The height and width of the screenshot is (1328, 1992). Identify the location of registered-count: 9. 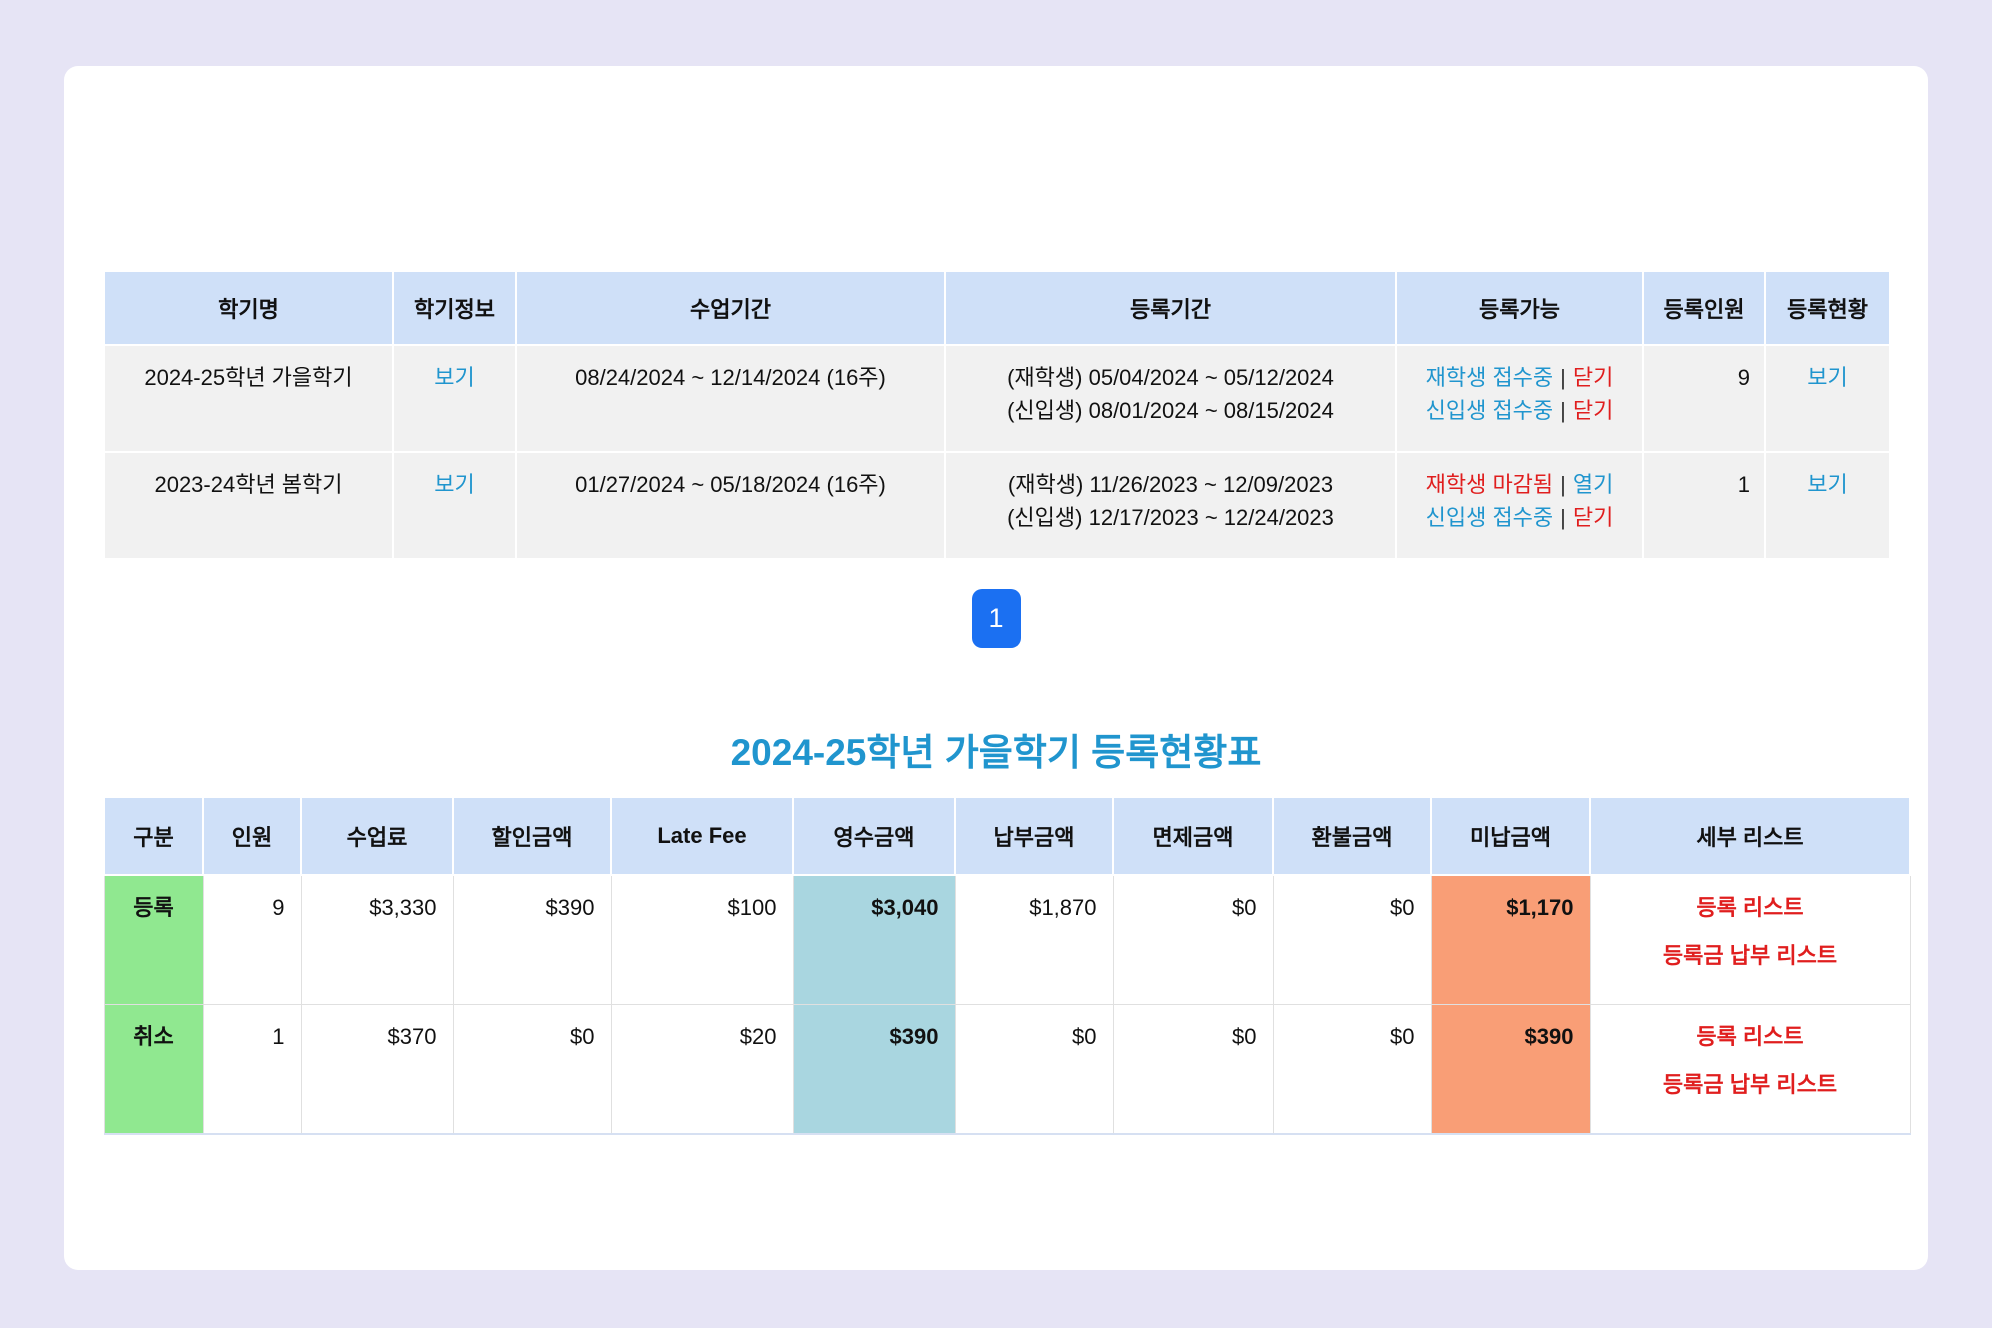
(1704, 398).